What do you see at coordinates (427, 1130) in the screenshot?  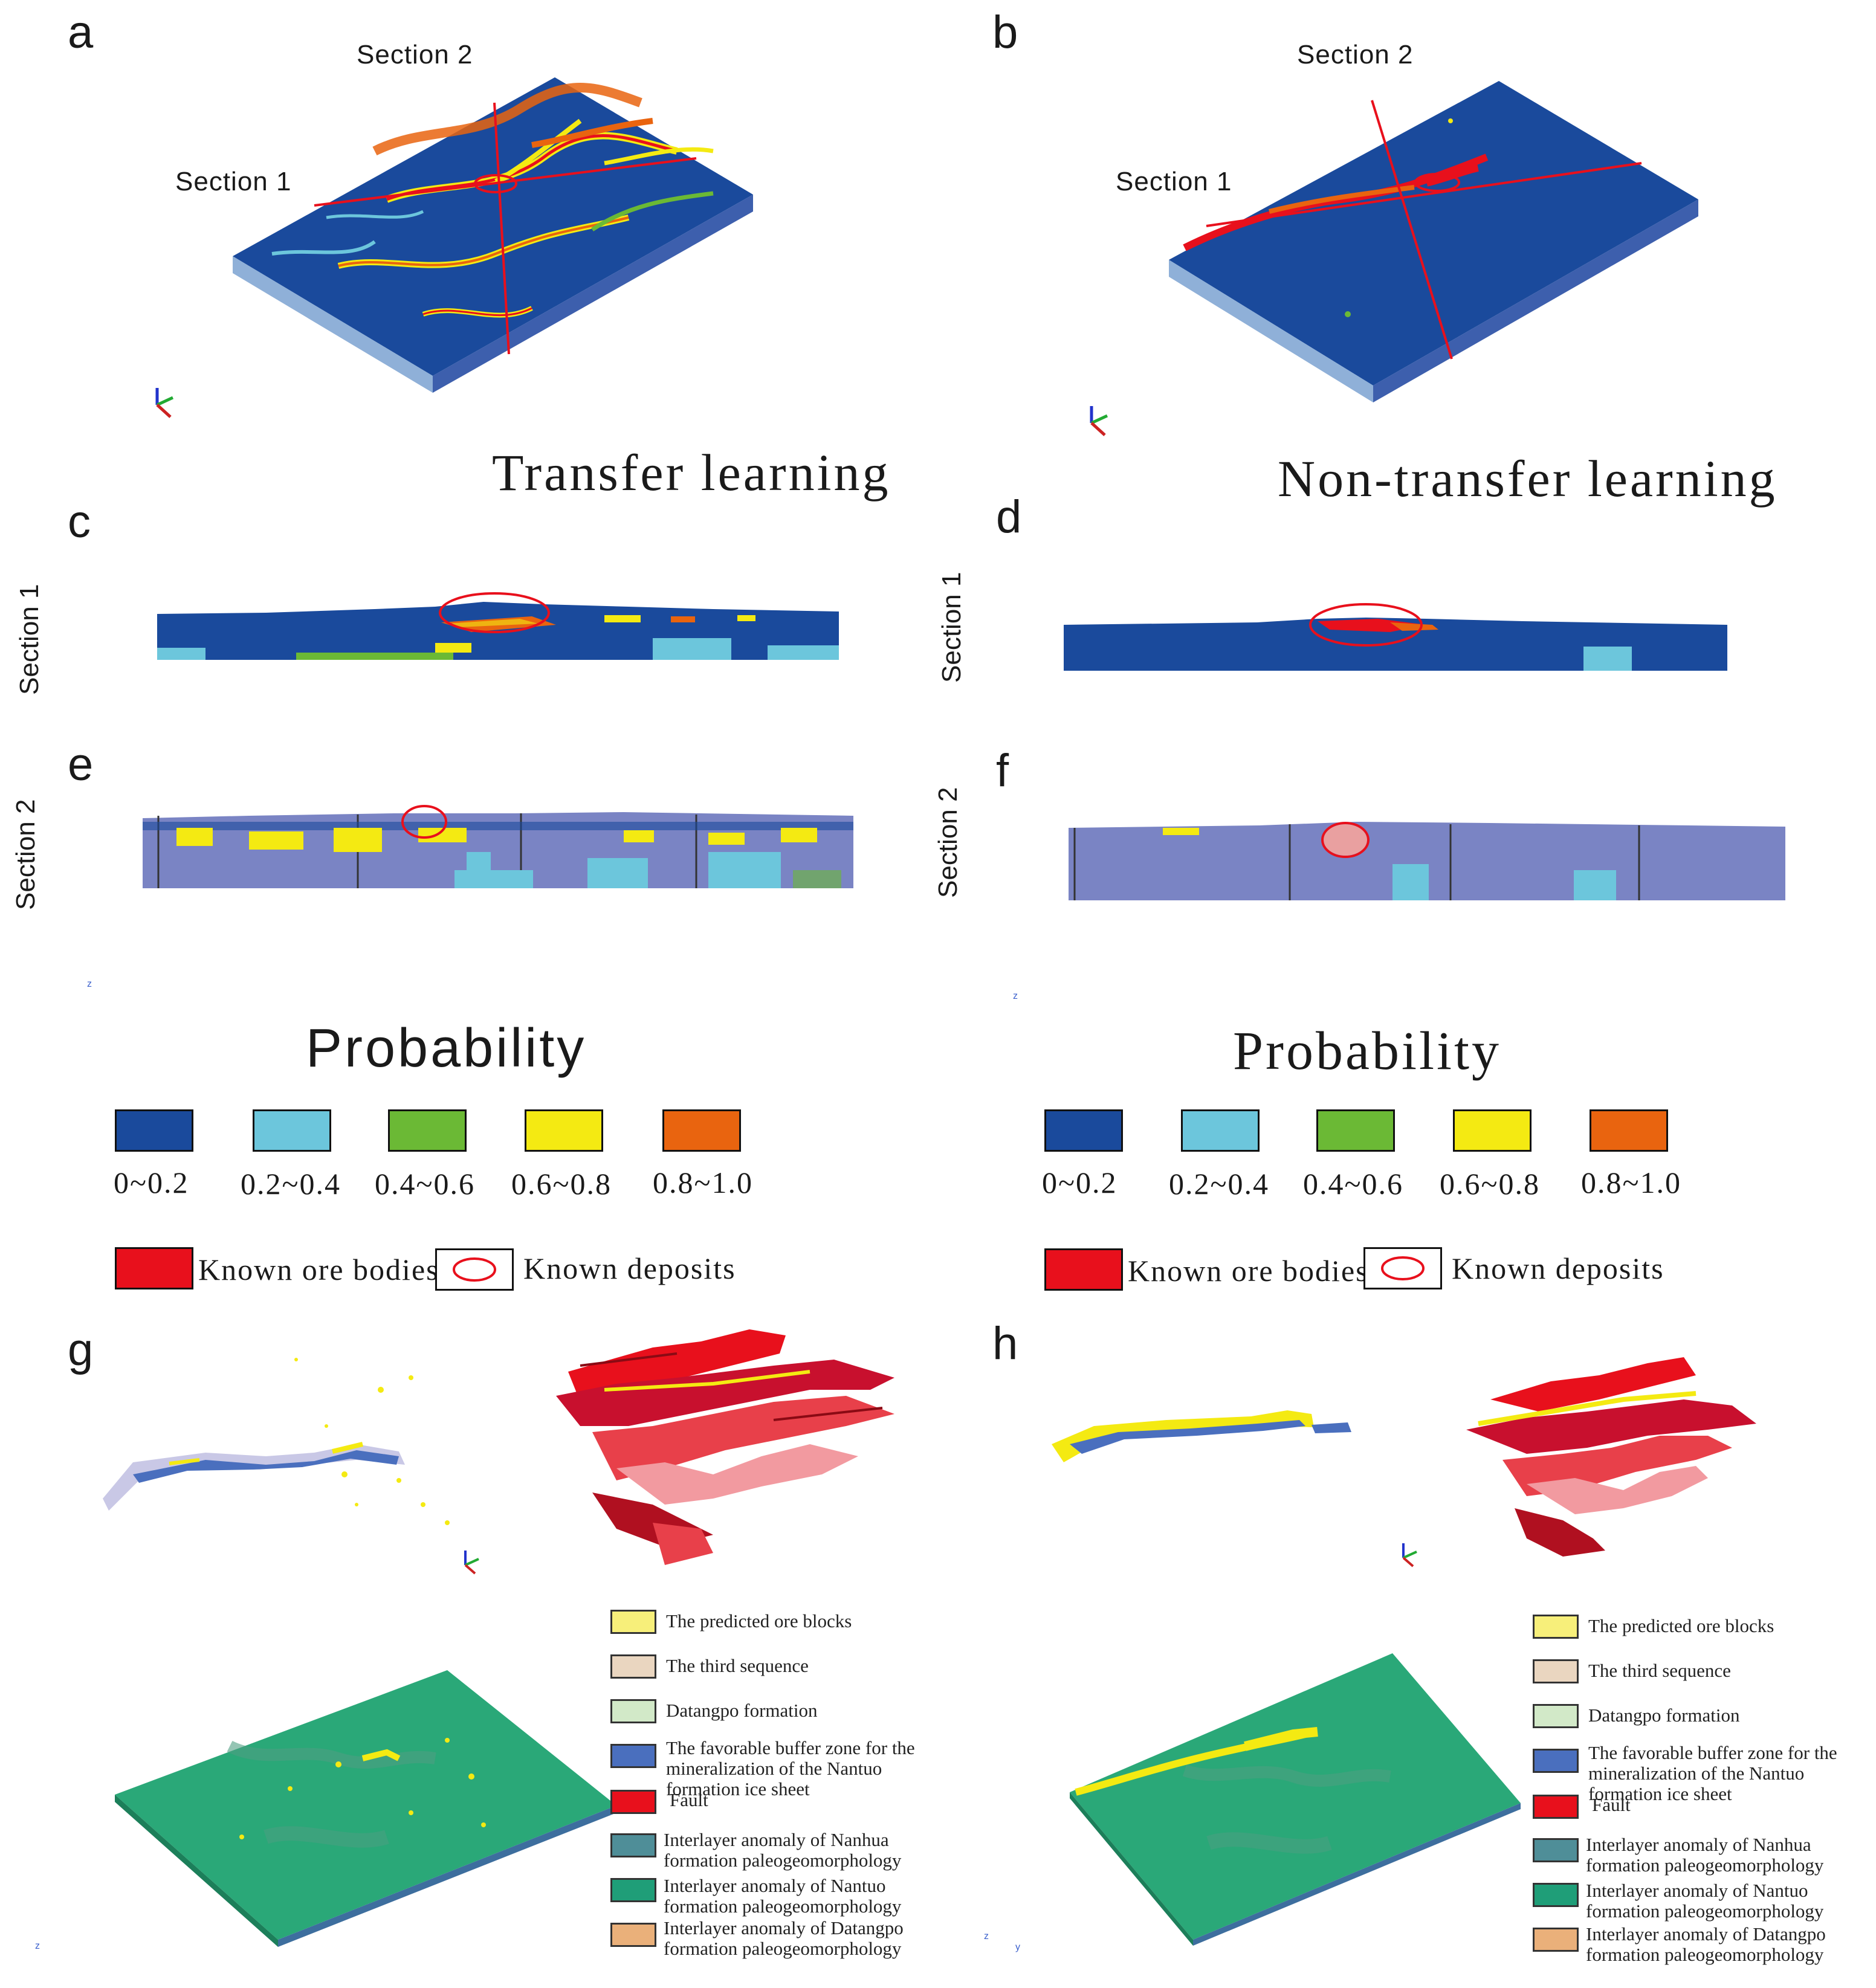 I see `legend-swatch-0.4-0.6-left` at bounding box center [427, 1130].